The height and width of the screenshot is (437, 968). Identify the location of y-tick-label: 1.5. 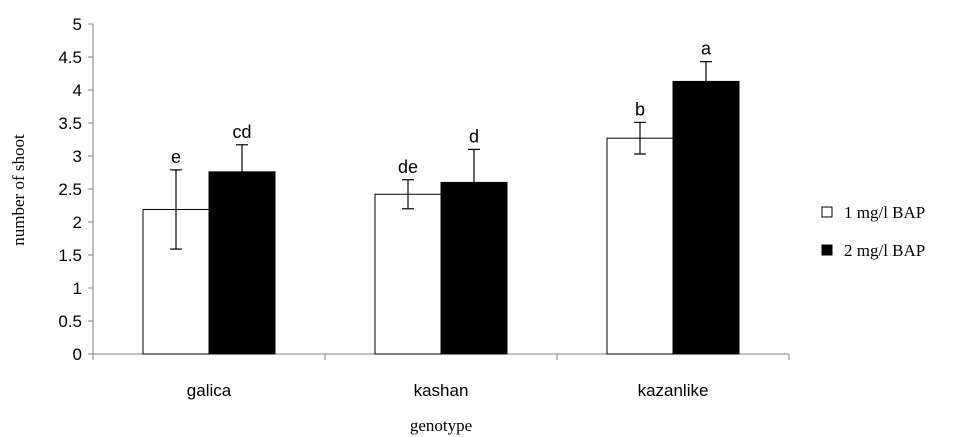
(70, 255).